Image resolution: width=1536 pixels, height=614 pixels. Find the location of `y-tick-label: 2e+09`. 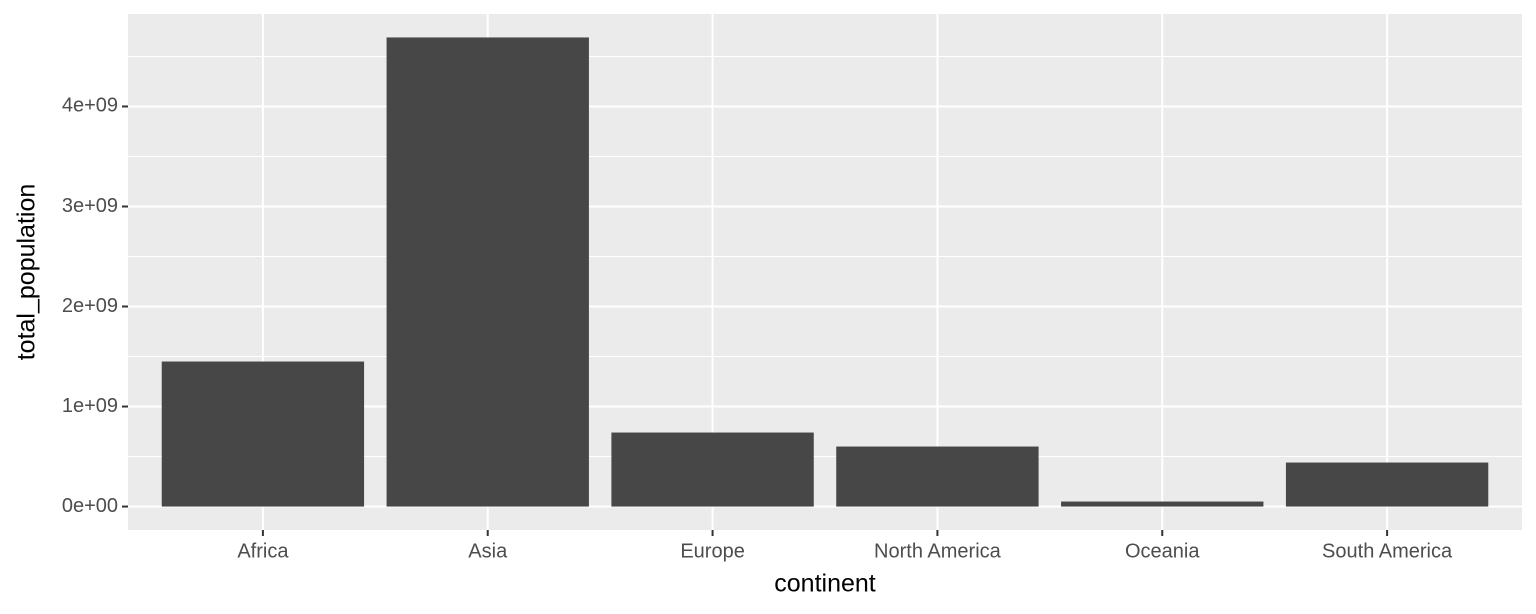

y-tick-label: 2e+09 is located at coordinates (90, 306).